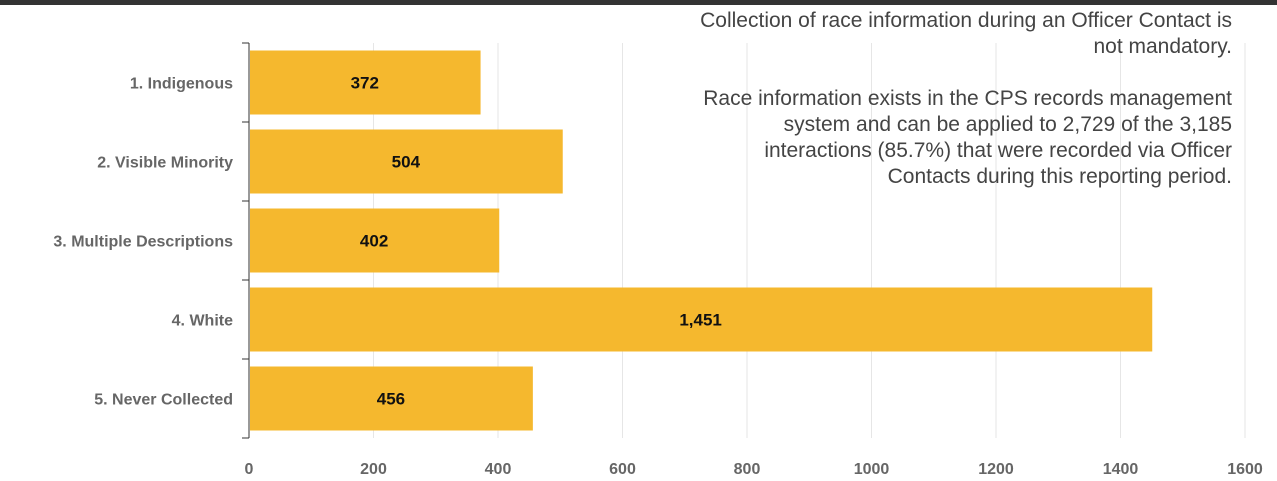 The width and height of the screenshot is (1277, 481). Describe the element at coordinates (249, 469) in the screenshot. I see `x-tick-label: 0` at that location.